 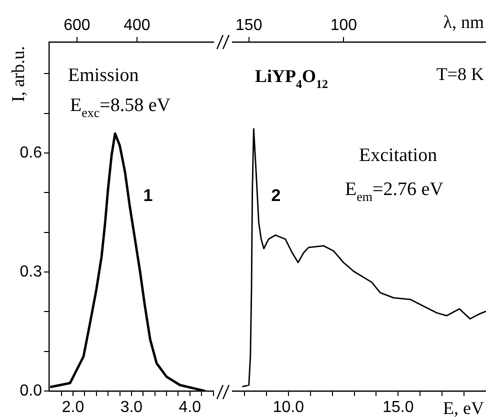 I want to click on x-tick-label: 3.0, so click(x=131, y=407).